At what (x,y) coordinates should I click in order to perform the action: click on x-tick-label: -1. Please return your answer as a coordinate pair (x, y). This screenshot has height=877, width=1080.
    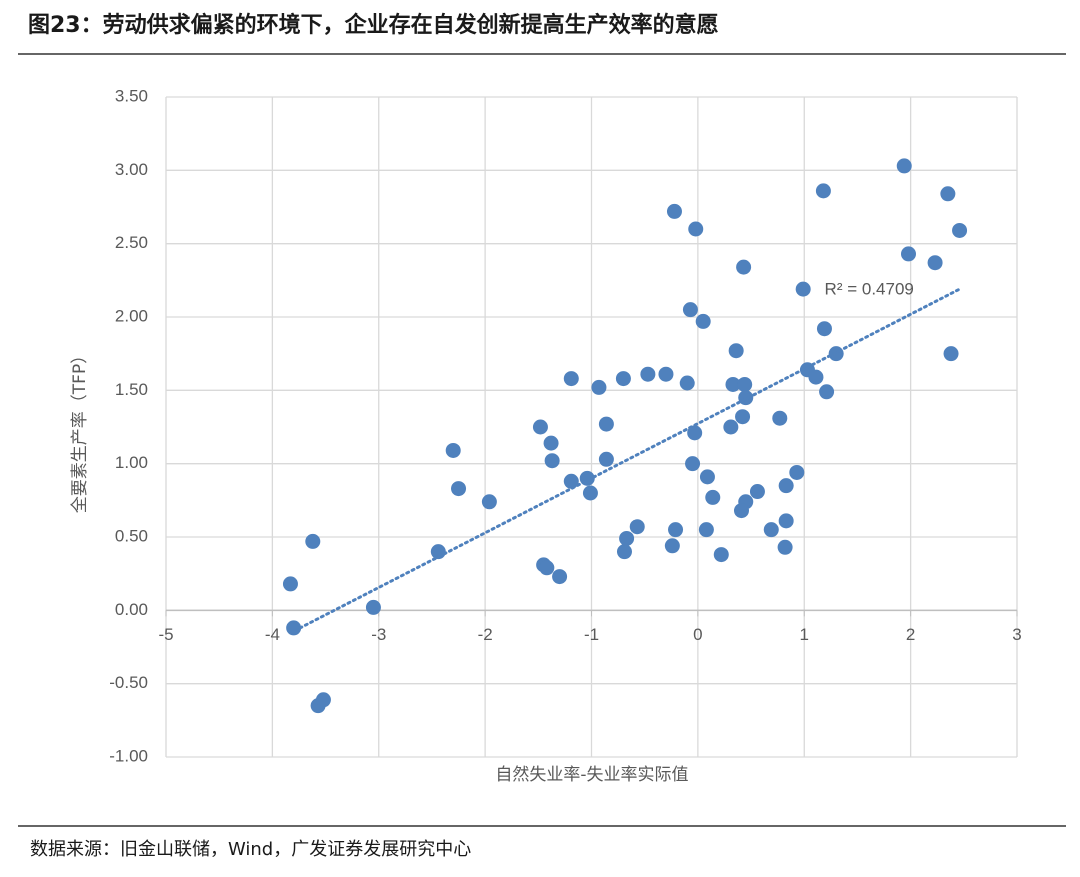
    Looking at the image, I should click on (591, 634).